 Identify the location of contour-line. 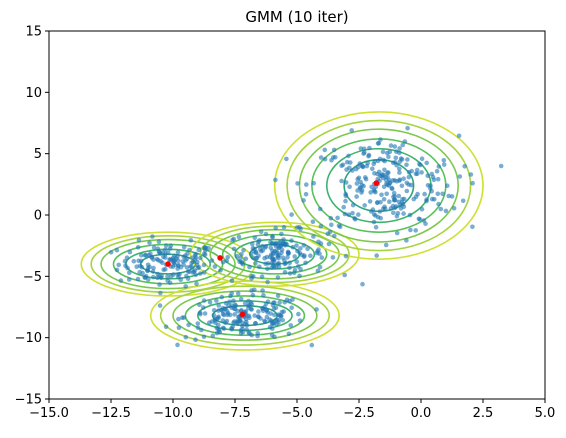
(245, 315).